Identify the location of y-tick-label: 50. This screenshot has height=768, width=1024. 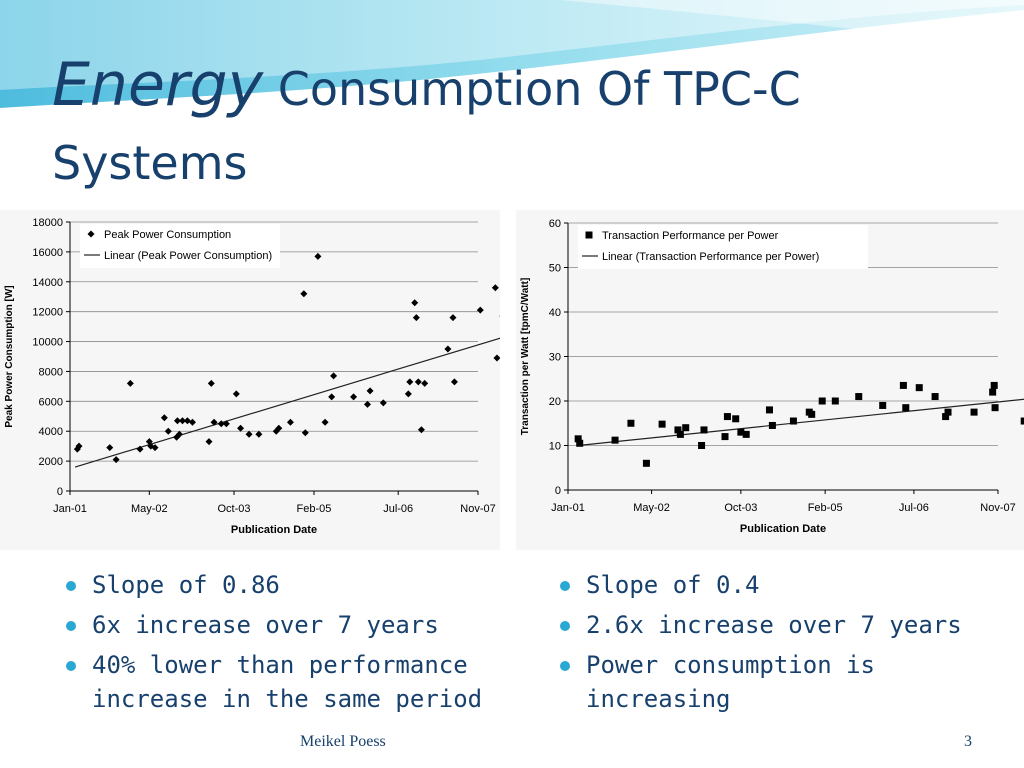
(555, 269).